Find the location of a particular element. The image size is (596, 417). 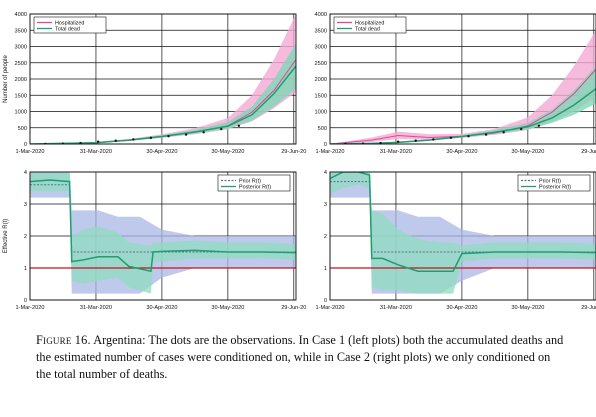

y-axis-label: Effective R(t) is located at coordinates (6, 236).